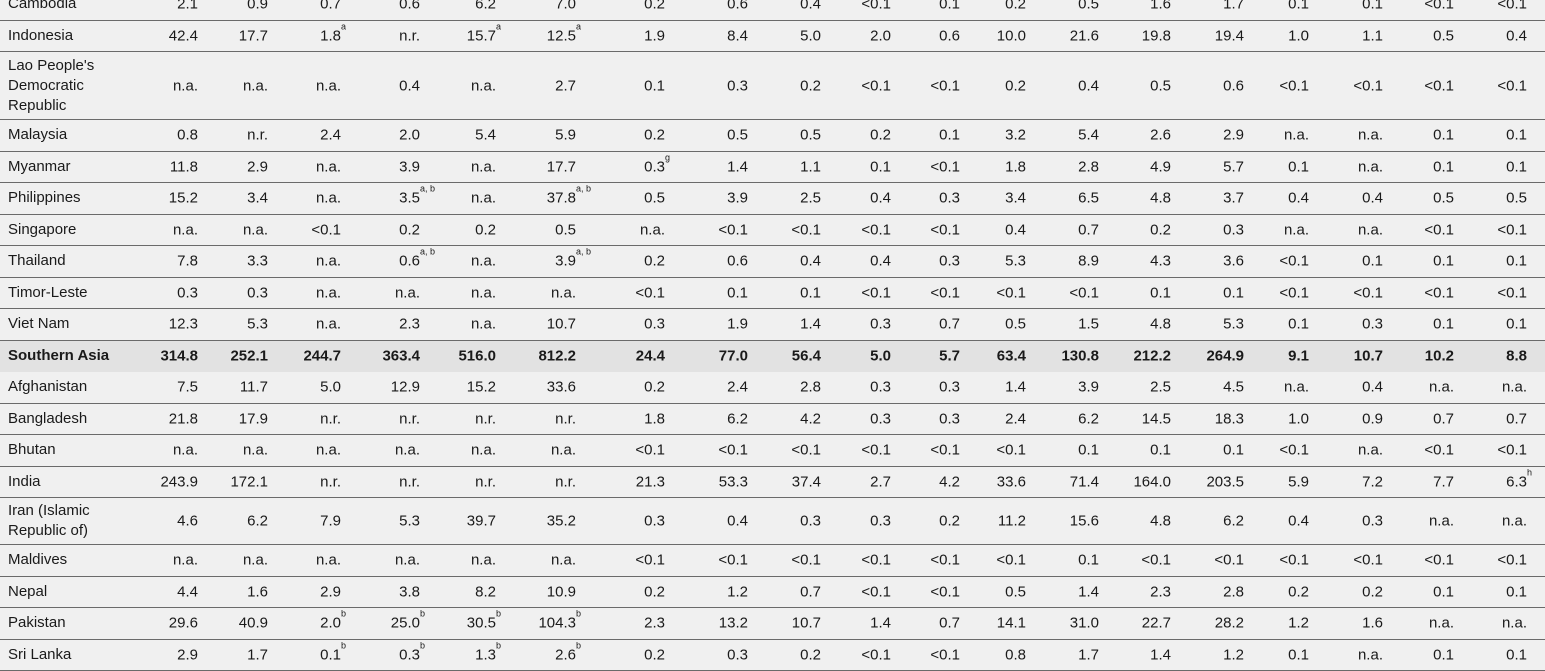 The width and height of the screenshot is (1545, 671). I want to click on table-cell: 2.6 b, so click(568, 652).